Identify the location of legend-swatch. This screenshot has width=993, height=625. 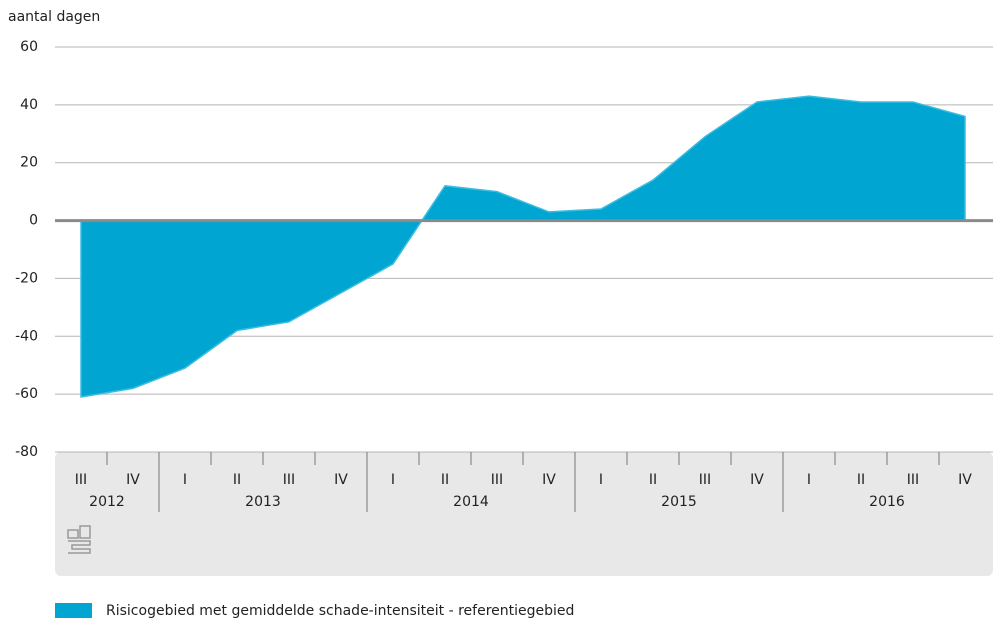
(73, 610).